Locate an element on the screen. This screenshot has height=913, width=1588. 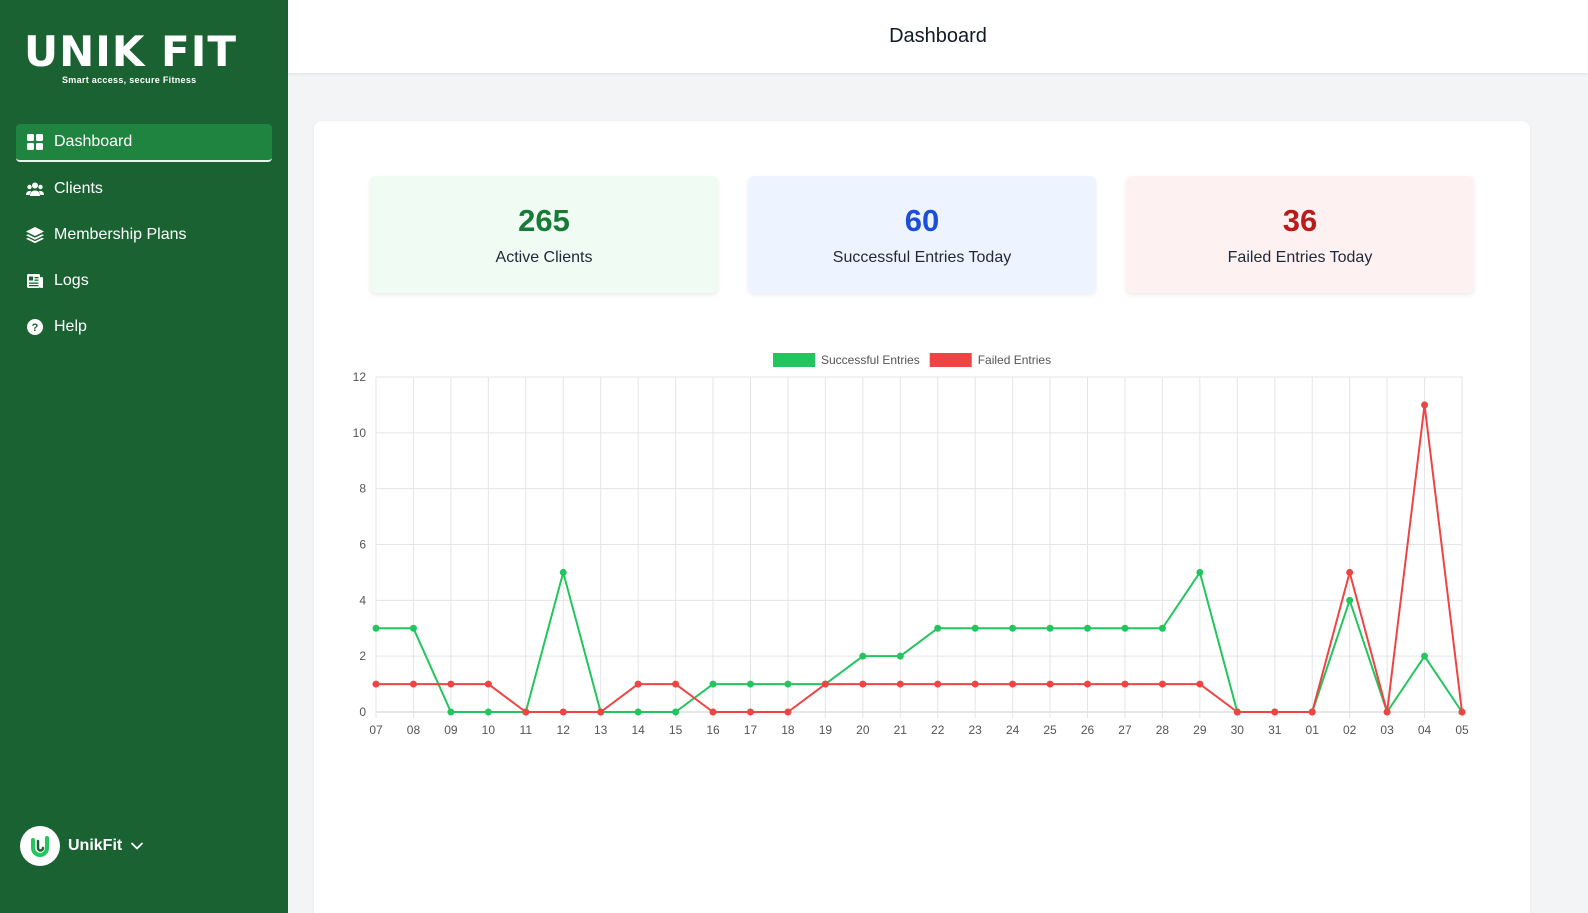
y-tick-label: 2 is located at coordinates (362, 656).